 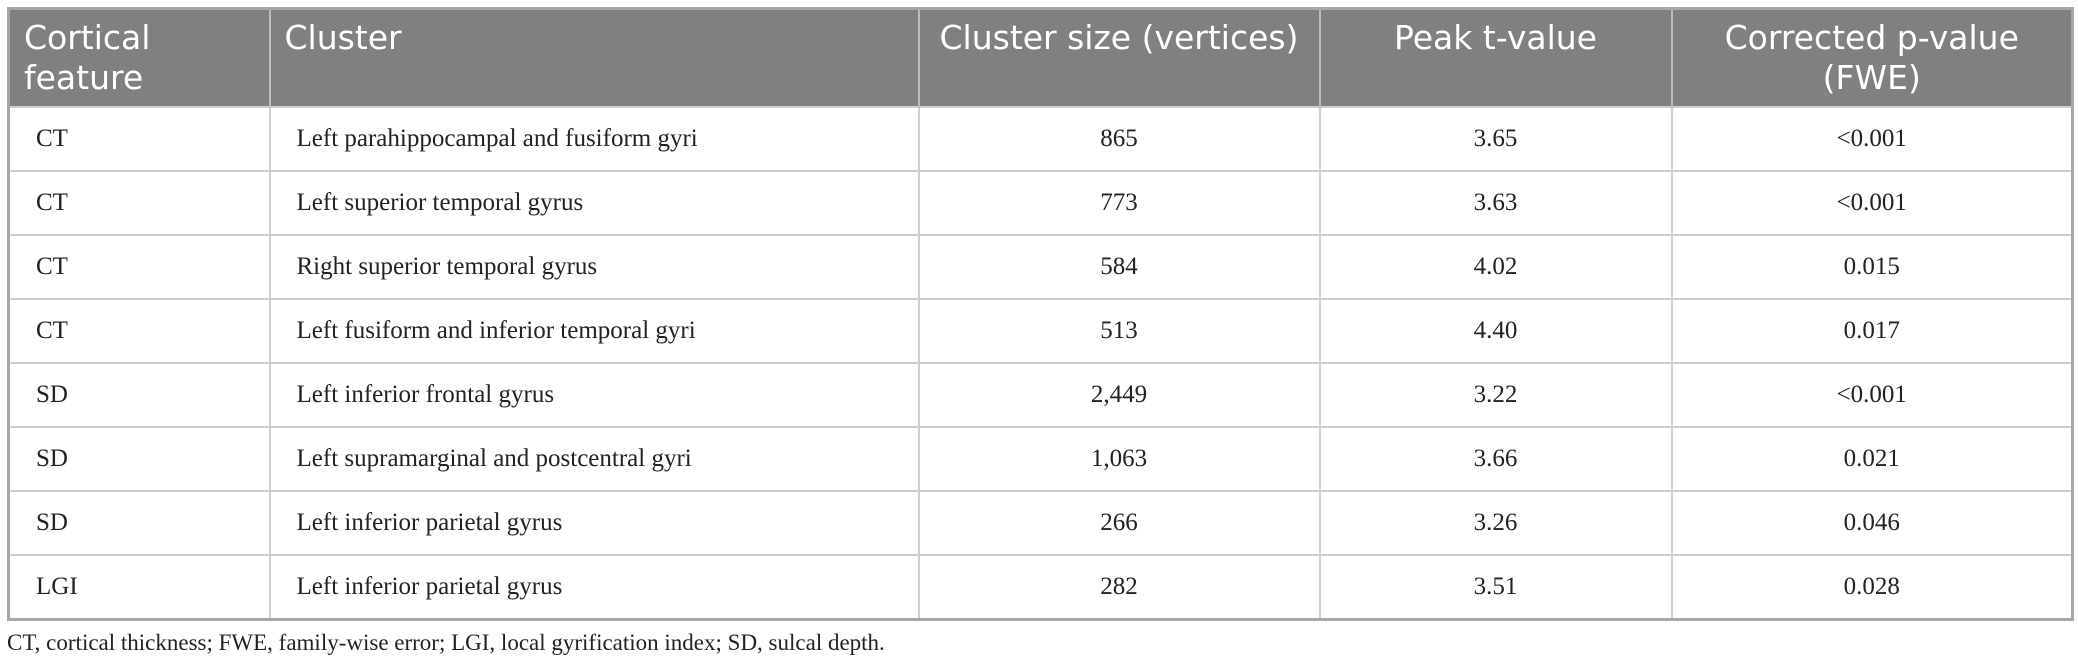 I want to click on table-cell: Right superior temporal gyrus, so click(x=593, y=266).